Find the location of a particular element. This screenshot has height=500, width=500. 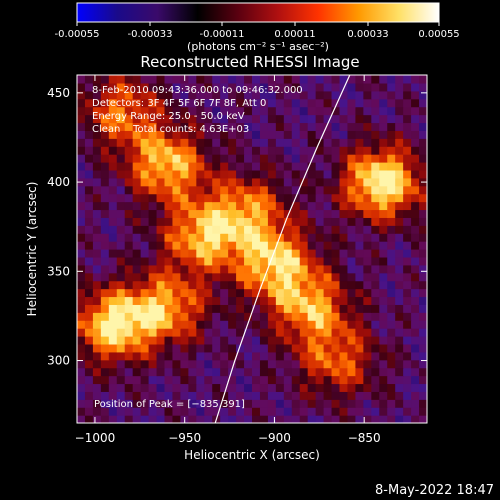

colorbar-tick-label: 0.00055 is located at coordinates (438, 34).